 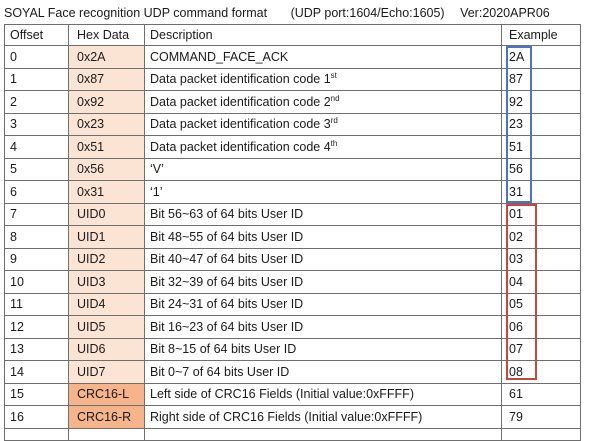 I want to click on table-header-row: Offset Hex Data Description Example, so click(x=292, y=35).